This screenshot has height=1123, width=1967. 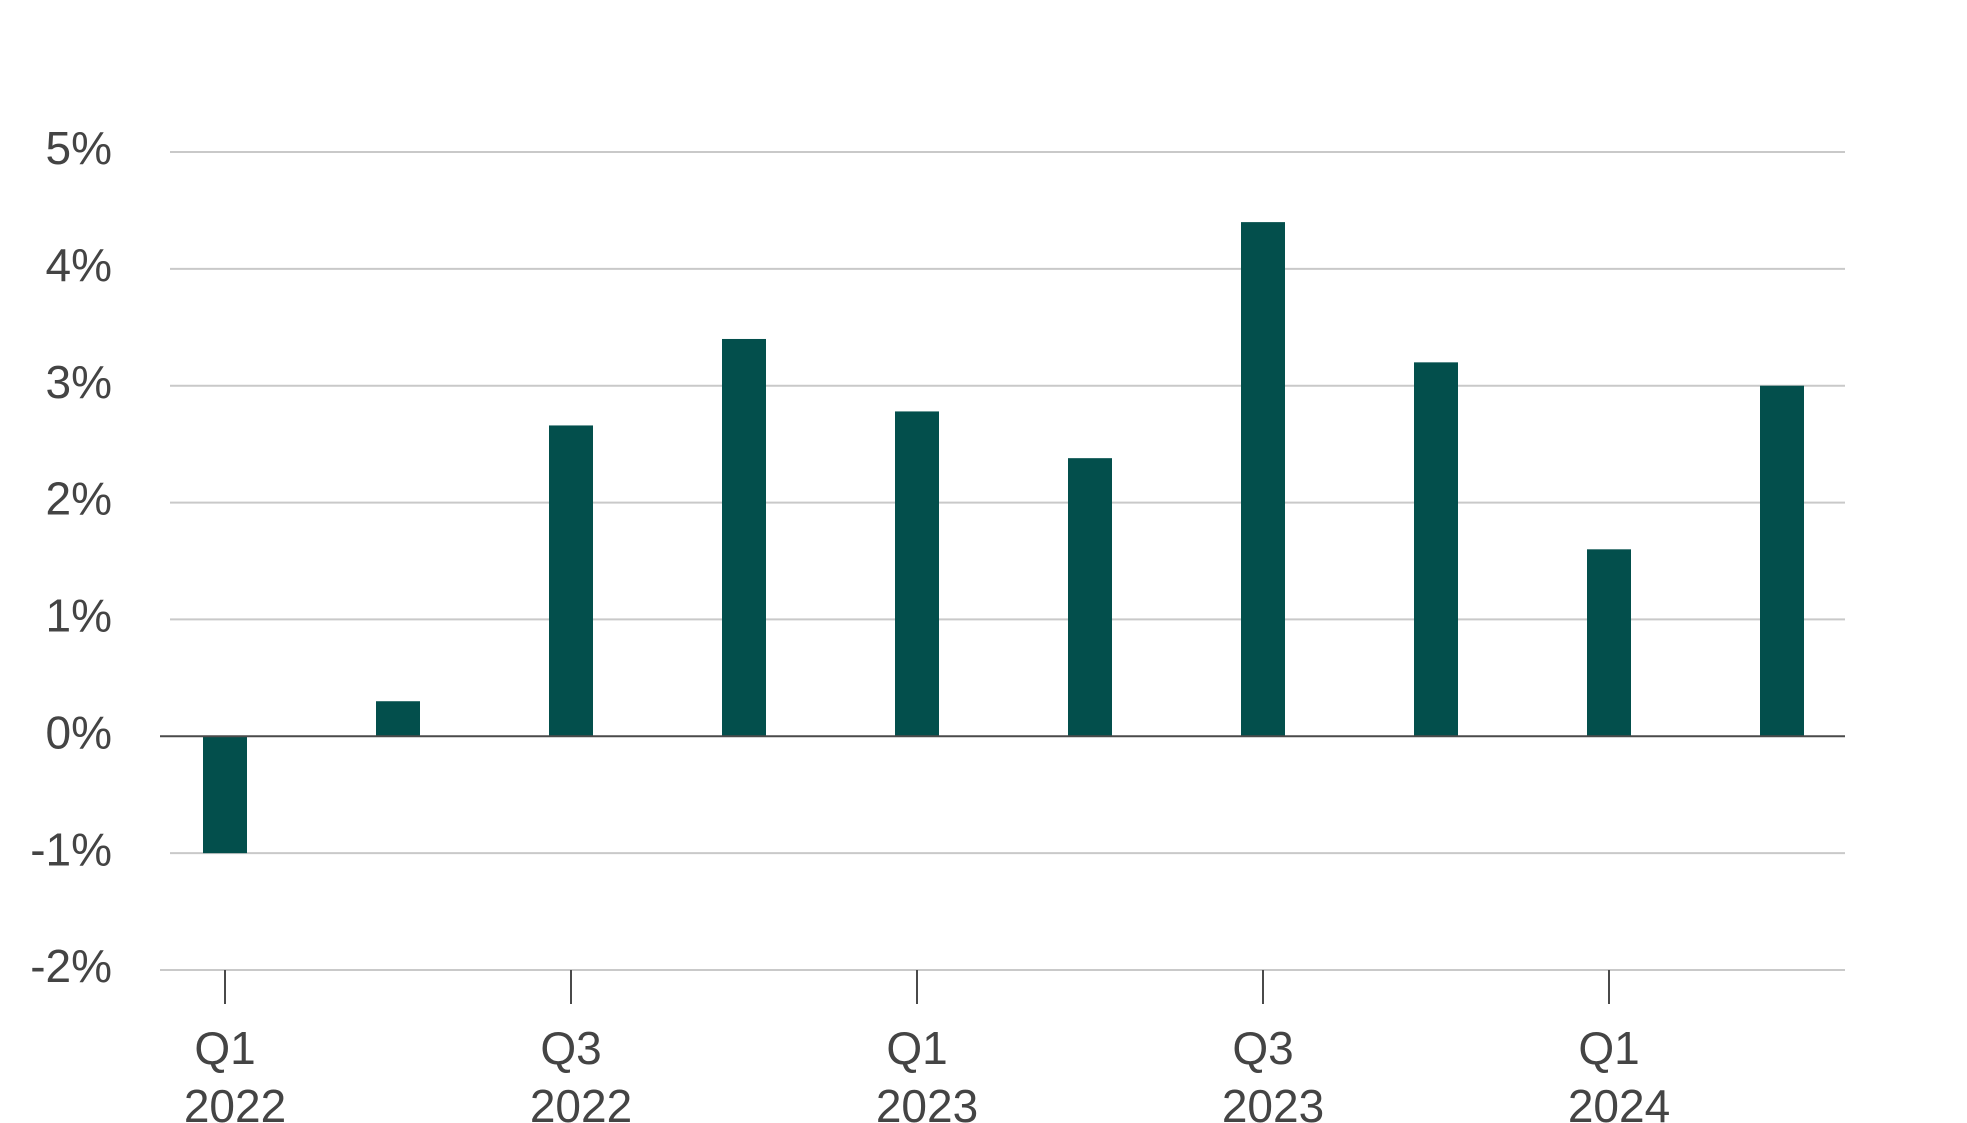 What do you see at coordinates (1619, 1101) in the screenshot?
I see `x-tick-label-year: 2024` at bounding box center [1619, 1101].